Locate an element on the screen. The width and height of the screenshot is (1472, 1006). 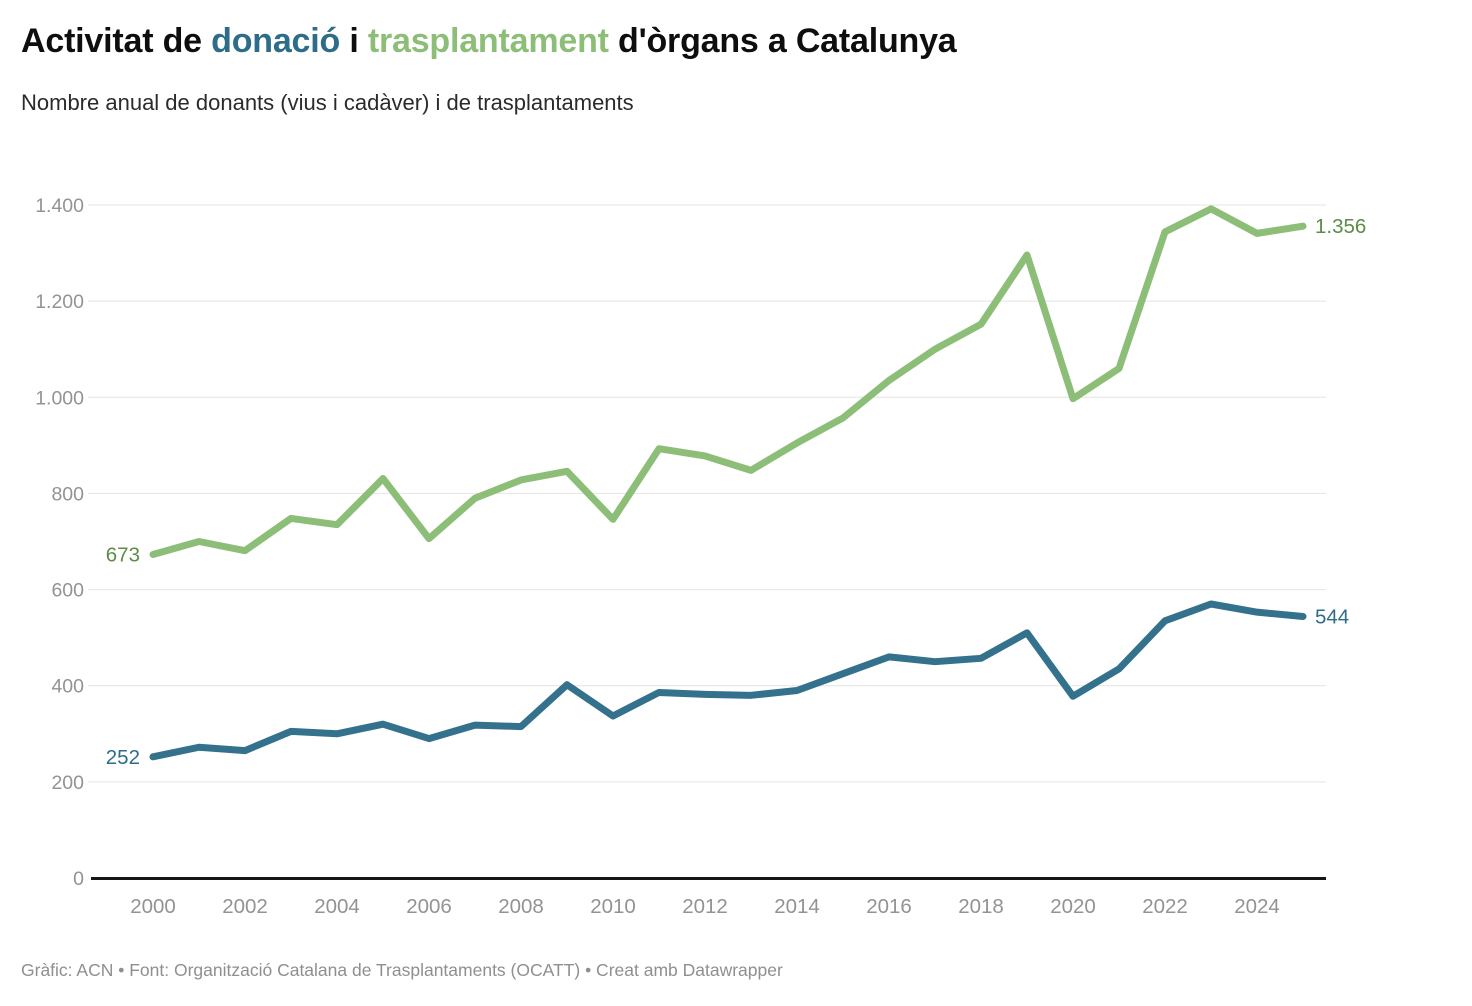
series-first-value-label: 673 is located at coordinates (123, 554).